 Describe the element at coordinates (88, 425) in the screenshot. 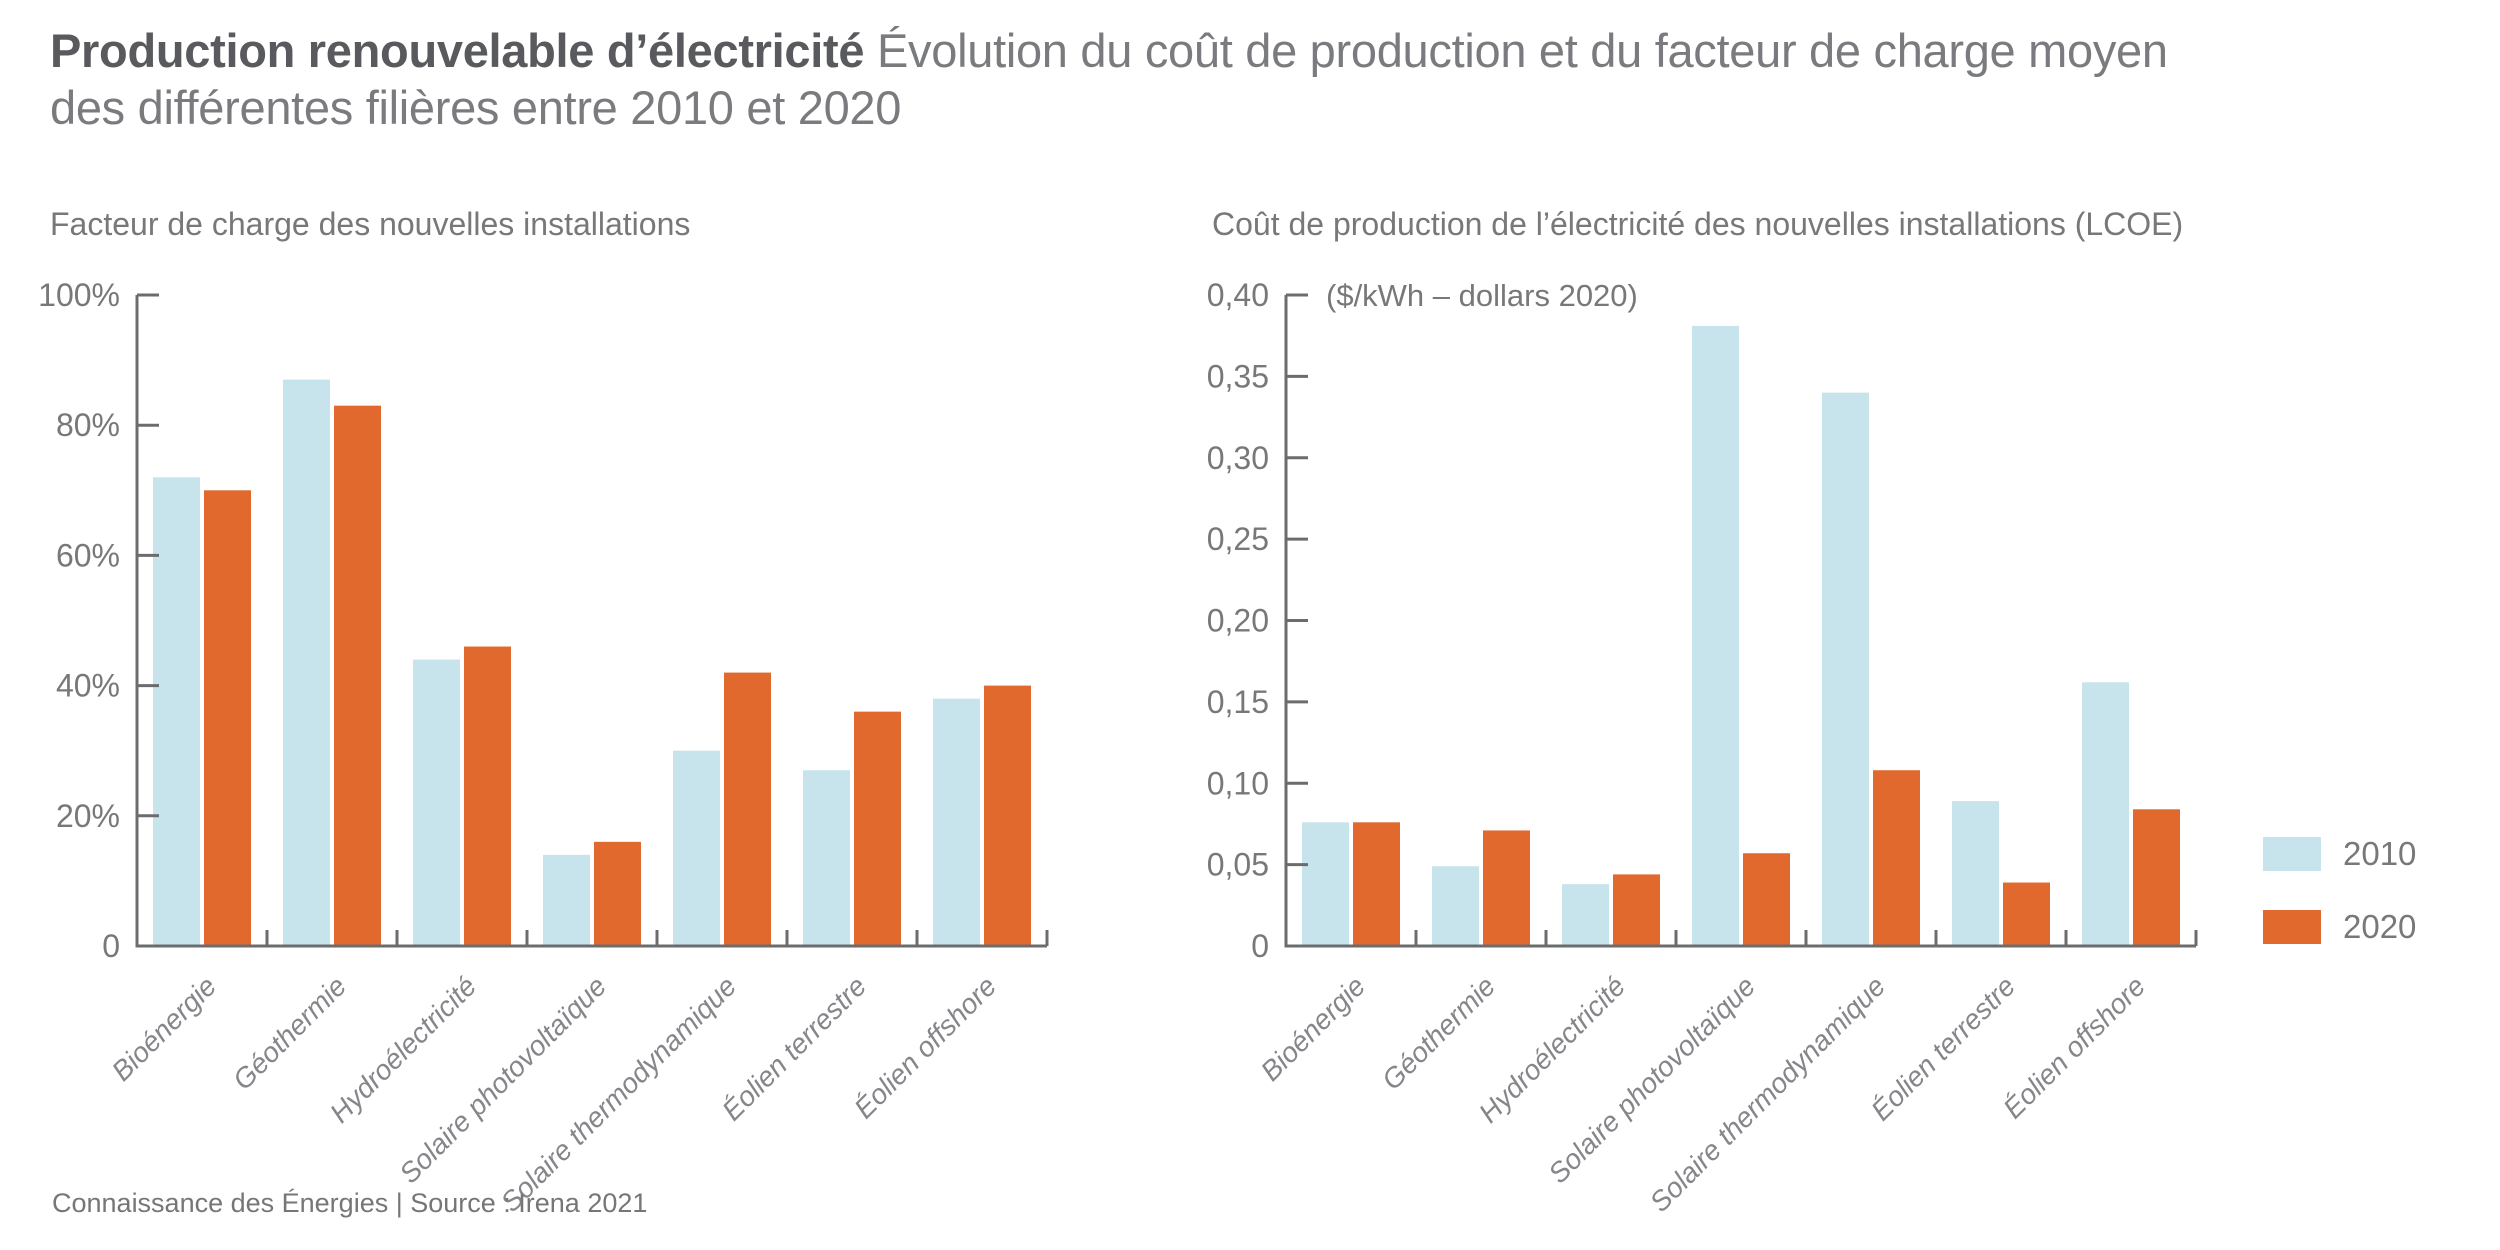

I see `y-tick-label: 80%` at that location.